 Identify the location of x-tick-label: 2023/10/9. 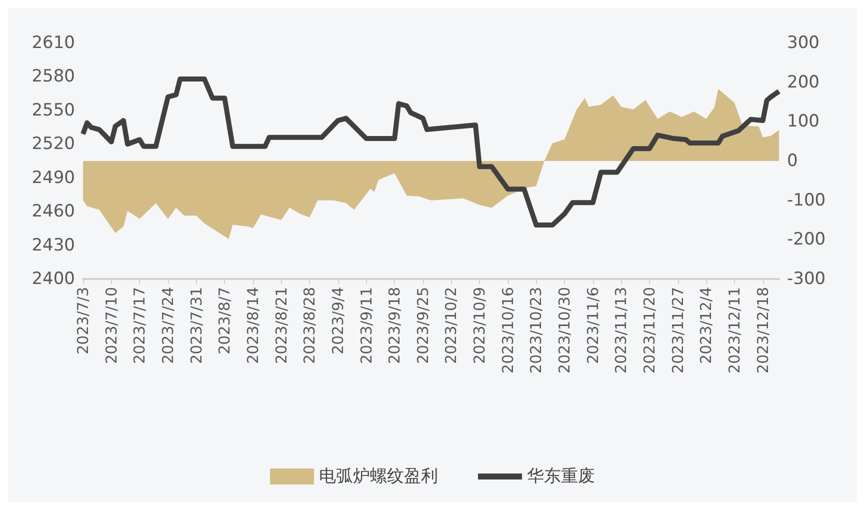
(479, 325).